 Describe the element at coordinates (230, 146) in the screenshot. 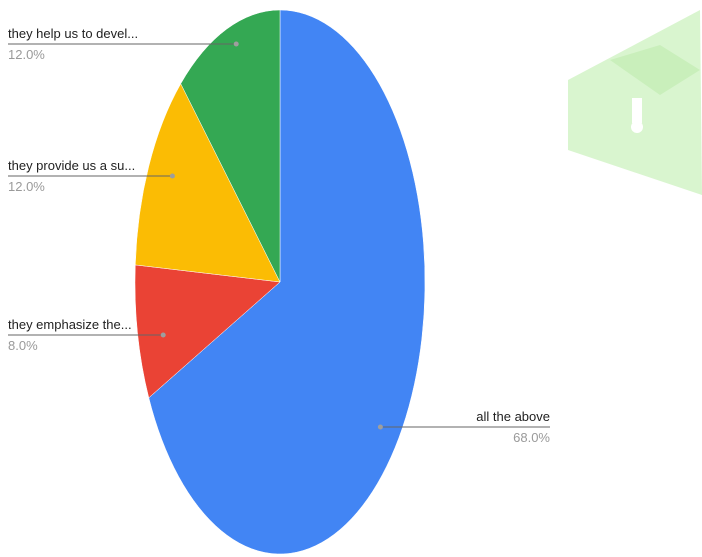

I see `pie-slice-they-help-us-to-devel` at that location.